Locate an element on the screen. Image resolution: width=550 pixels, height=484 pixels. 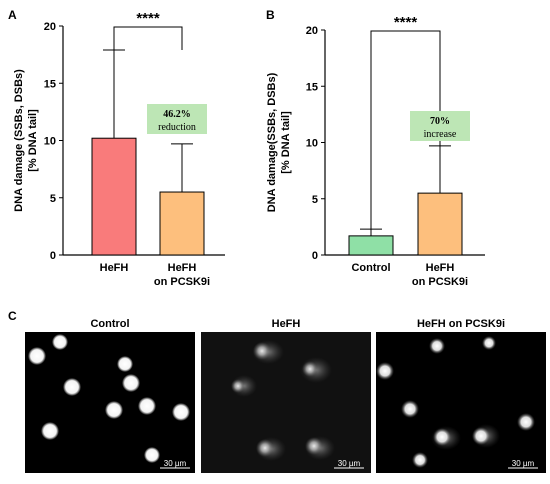
category-label: HeFH is located at coordinates (114, 268).